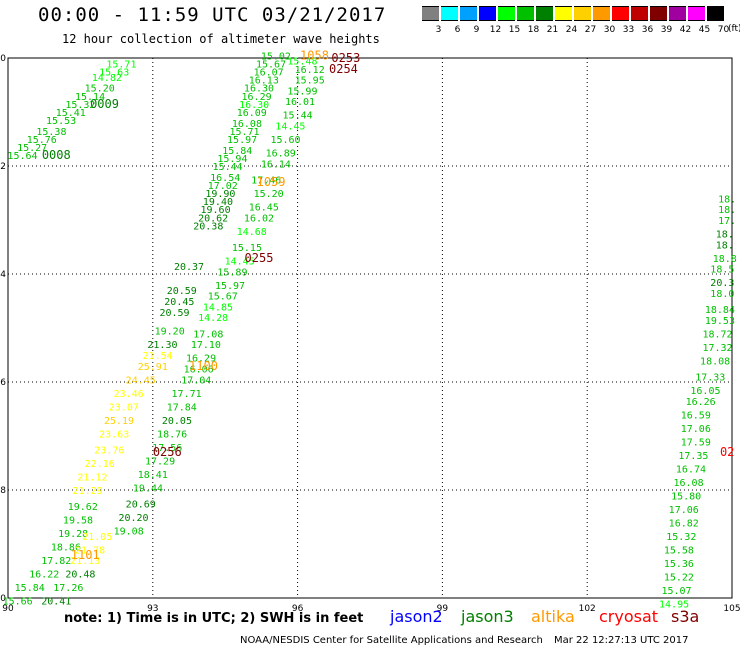 The height and width of the screenshot is (650, 740). What do you see at coordinates (61, 121) in the screenshot?
I see `wave-height-point: 15.53` at bounding box center [61, 121].